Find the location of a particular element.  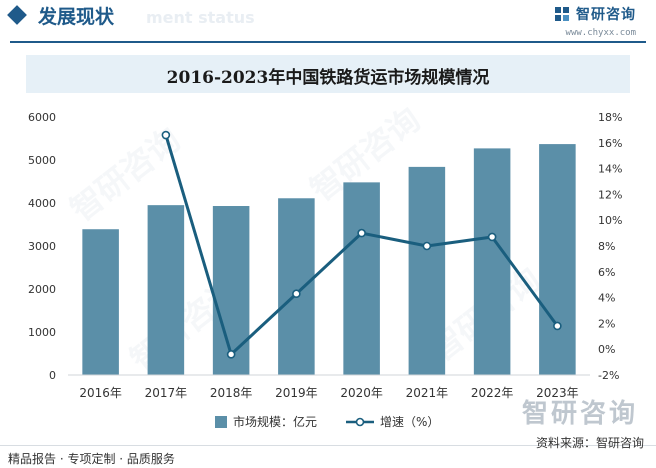

x-tick-label: 2016年 is located at coordinates (100, 393).